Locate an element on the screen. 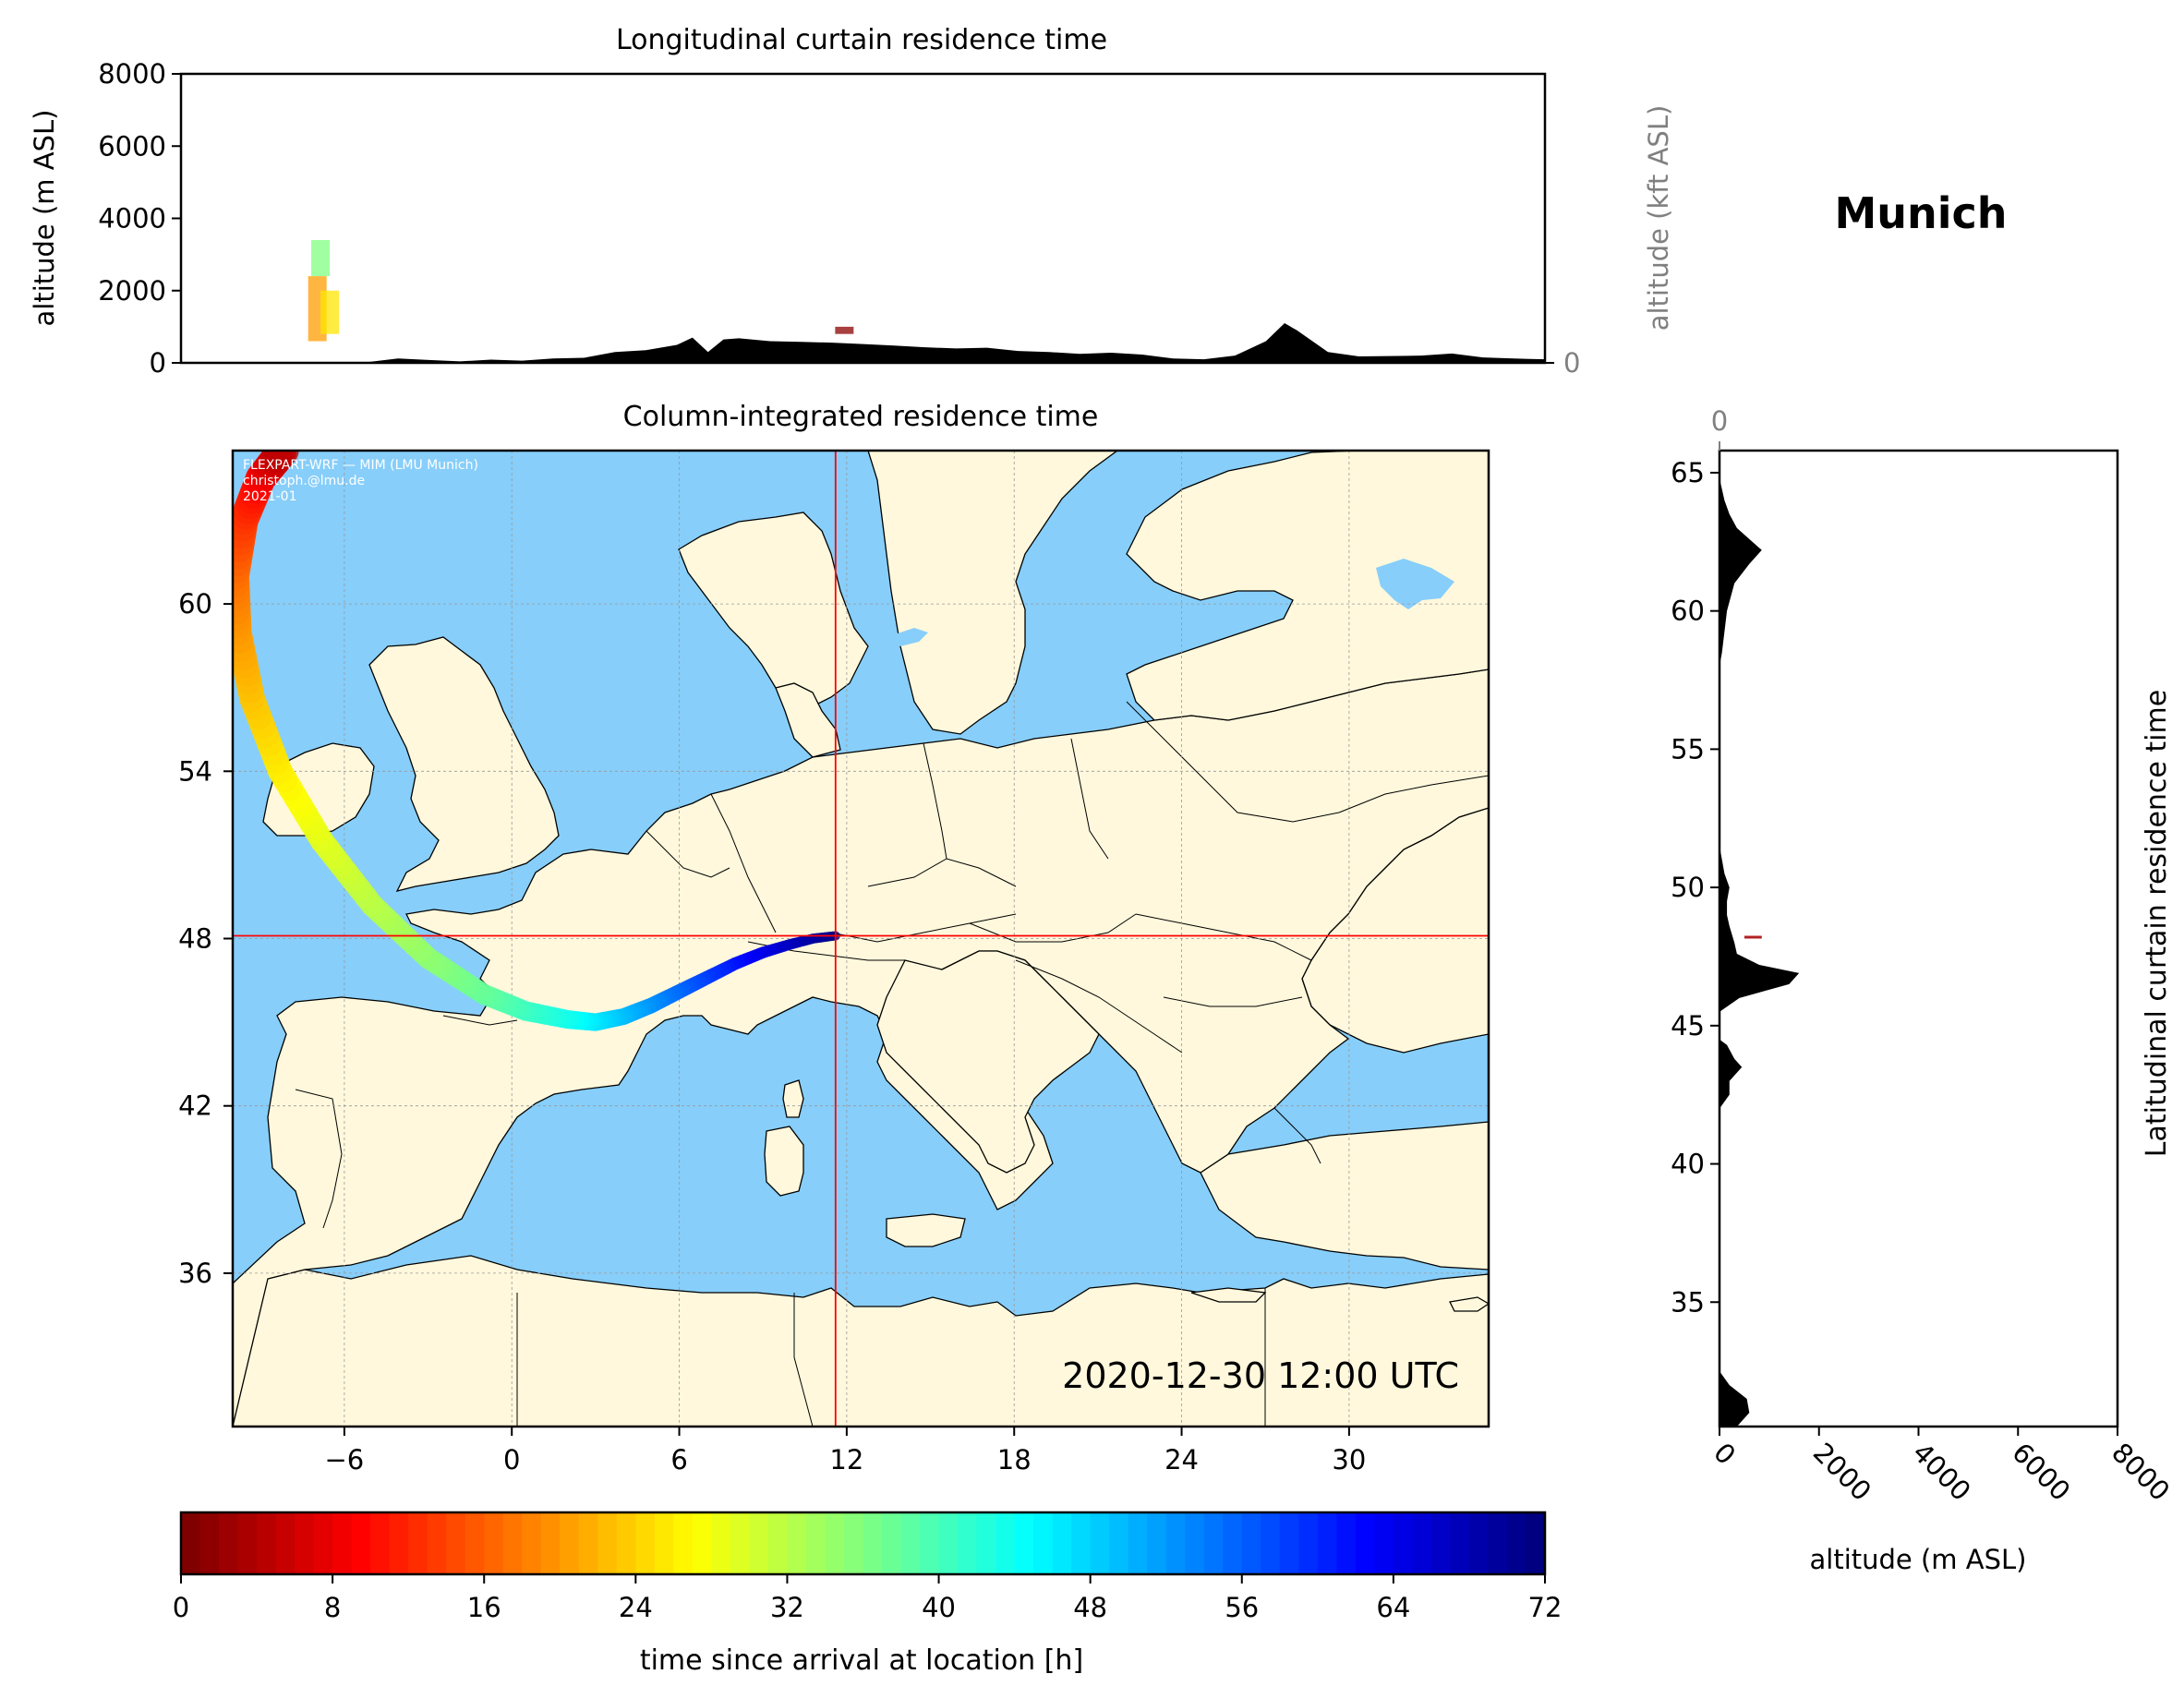  latitudinal-lat-ticks: 35 40 45 50 55 60 65 is located at coordinates (1695, 887).